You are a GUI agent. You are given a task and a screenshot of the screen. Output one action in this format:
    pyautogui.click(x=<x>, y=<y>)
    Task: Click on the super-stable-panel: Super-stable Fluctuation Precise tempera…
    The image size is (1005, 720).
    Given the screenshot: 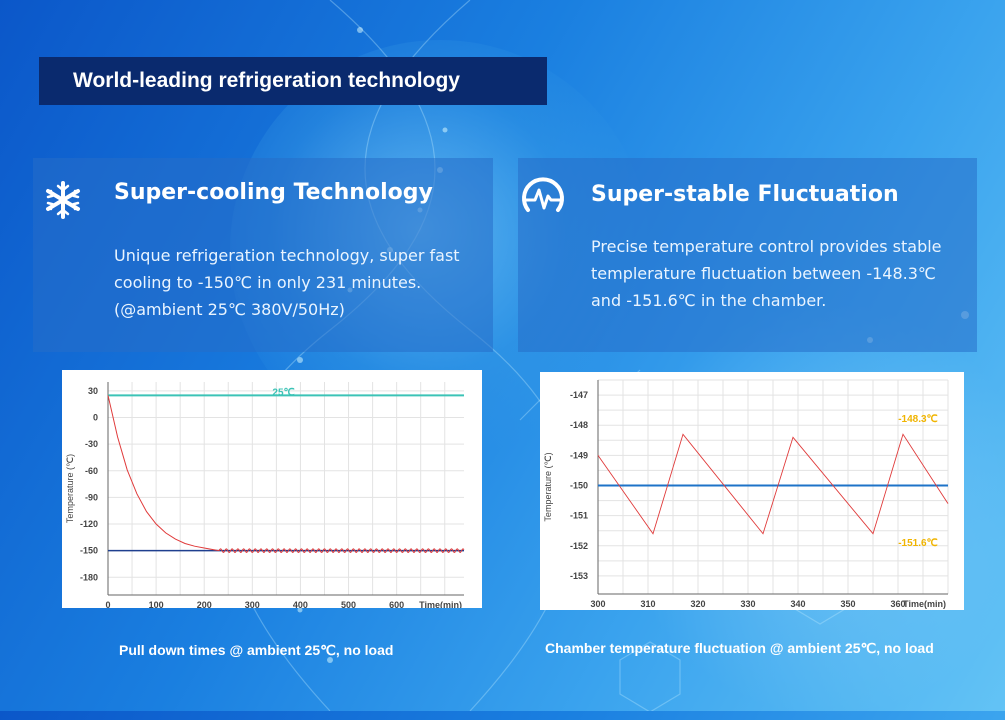 What is the action you would take?
    pyautogui.click(x=747, y=255)
    